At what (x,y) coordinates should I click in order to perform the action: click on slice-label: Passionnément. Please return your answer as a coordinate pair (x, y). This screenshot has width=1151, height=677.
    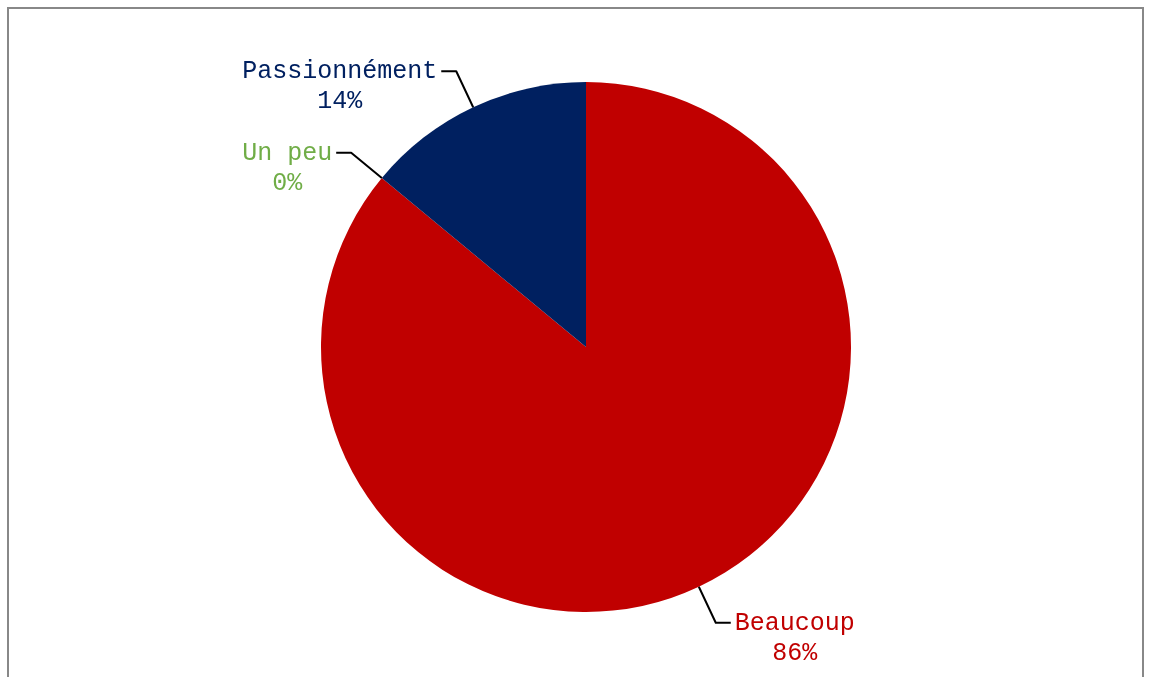
    Looking at the image, I should click on (340, 72).